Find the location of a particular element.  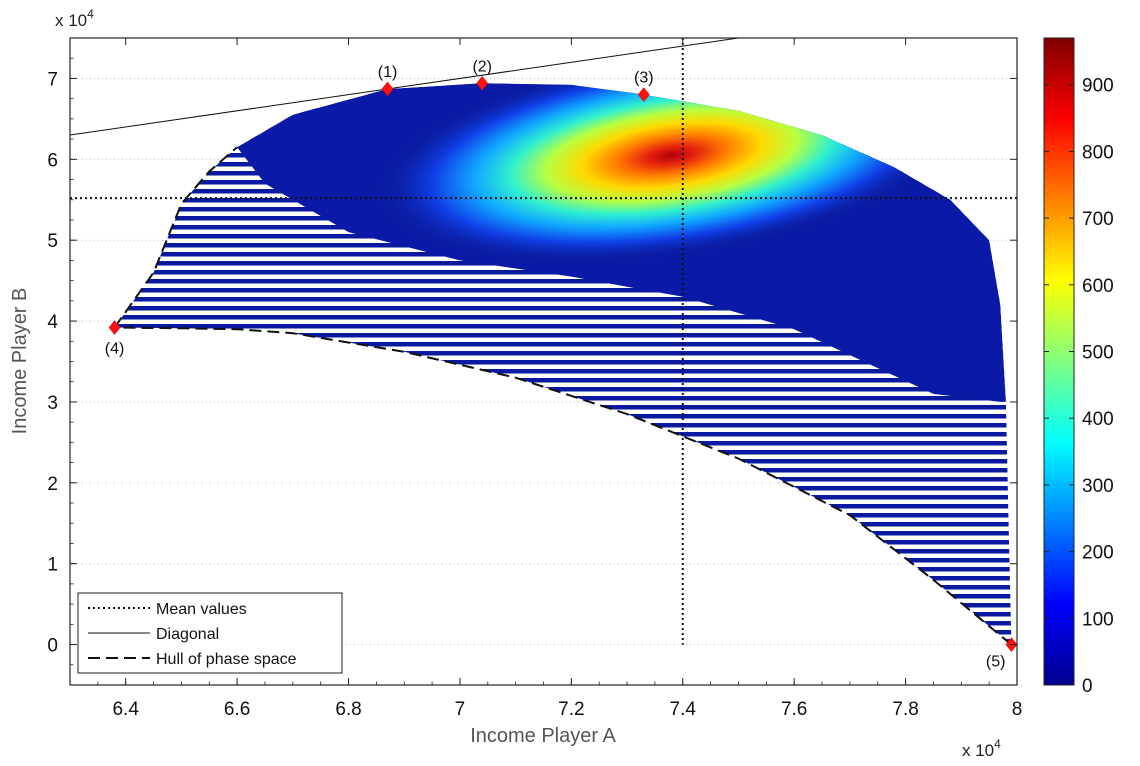

colorbar is located at coordinates (1059, 361).